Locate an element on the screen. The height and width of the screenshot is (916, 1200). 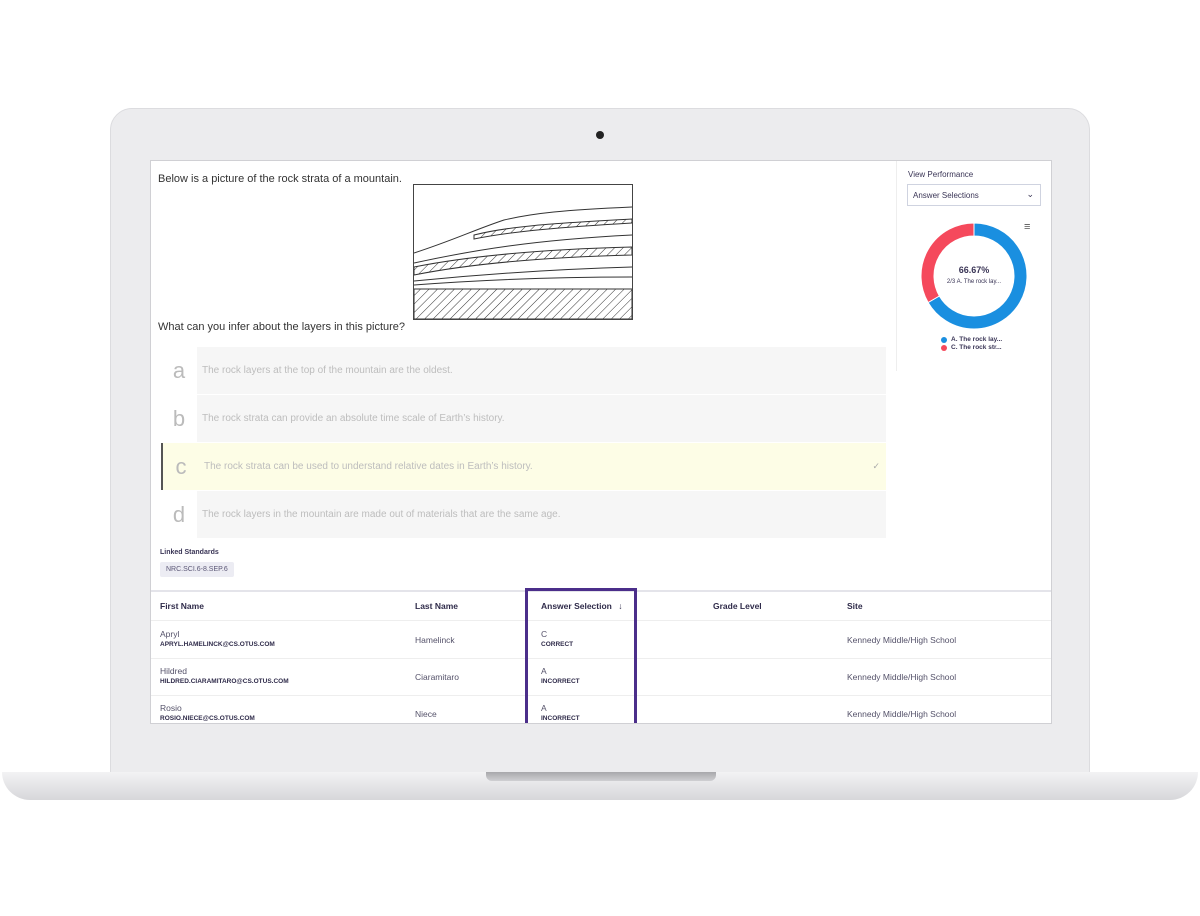
donut-center-value: 66.67% is located at coordinates (974, 270).